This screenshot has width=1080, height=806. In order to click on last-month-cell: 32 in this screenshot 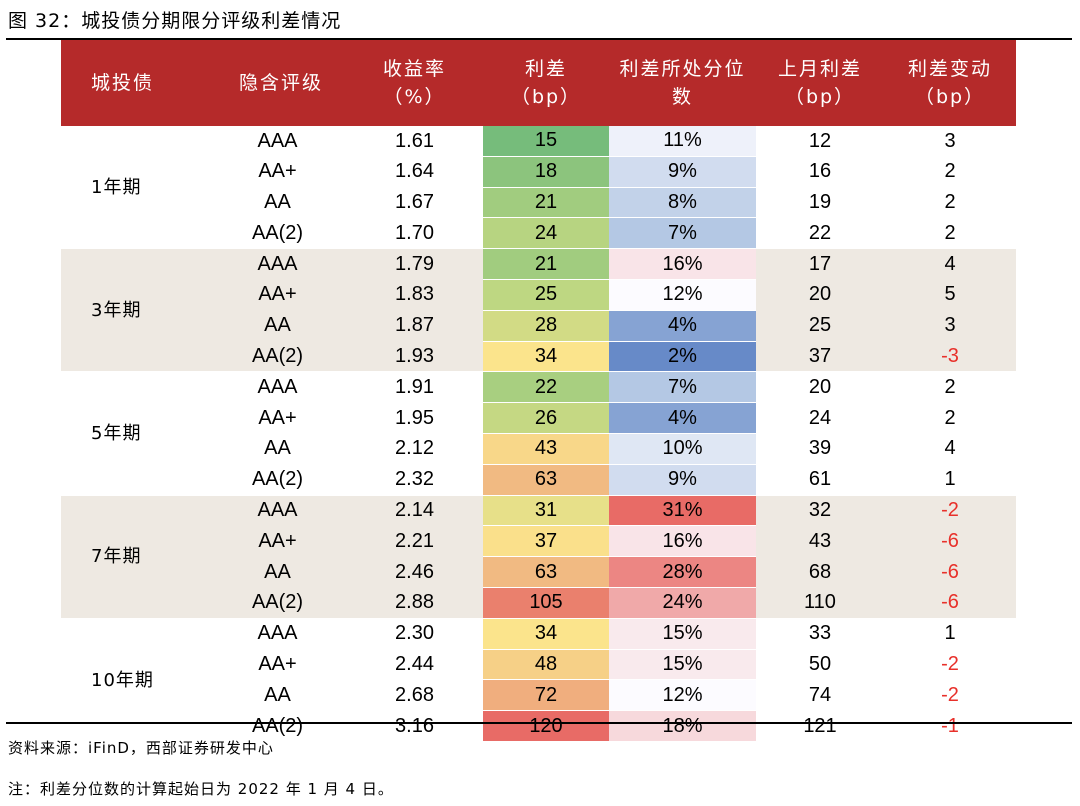, I will do `click(820, 510)`.